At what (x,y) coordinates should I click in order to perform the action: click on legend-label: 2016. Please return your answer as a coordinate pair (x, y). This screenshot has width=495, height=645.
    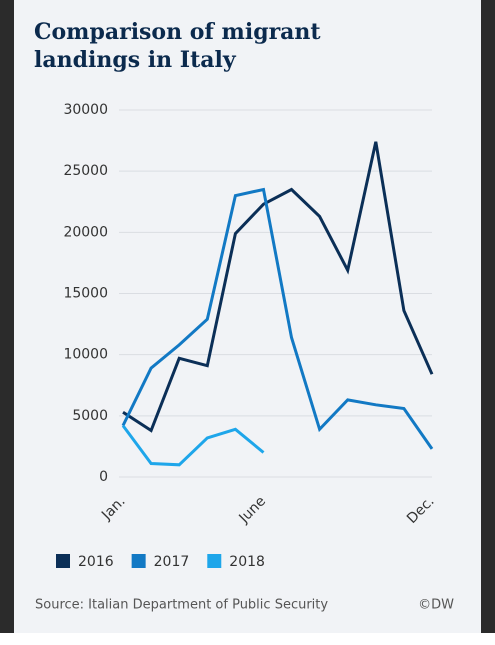
    Looking at the image, I should click on (96, 562).